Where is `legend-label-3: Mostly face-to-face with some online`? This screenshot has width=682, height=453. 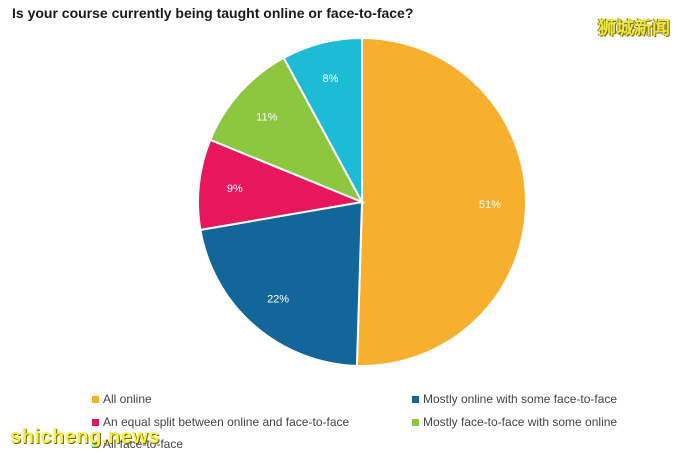 legend-label-3: Mostly face-to-face with some online is located at coordinates (520, 422).